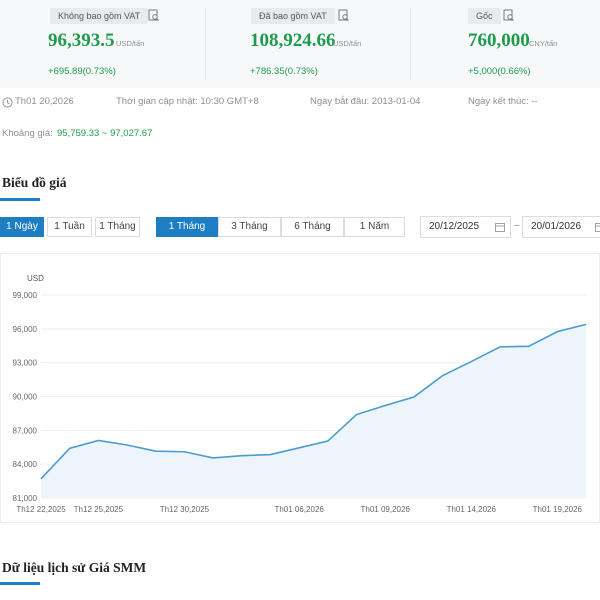 This screenshot has height=600, width=600. I want to click on clock-icon, so click(7, 102).